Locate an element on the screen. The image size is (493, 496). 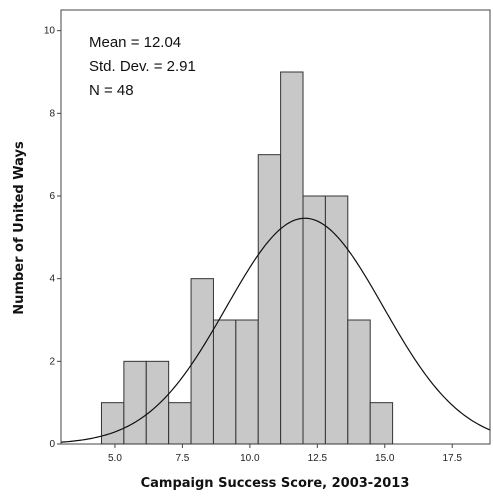
y-tick-label: 4 is located at coordinates (52, 279).